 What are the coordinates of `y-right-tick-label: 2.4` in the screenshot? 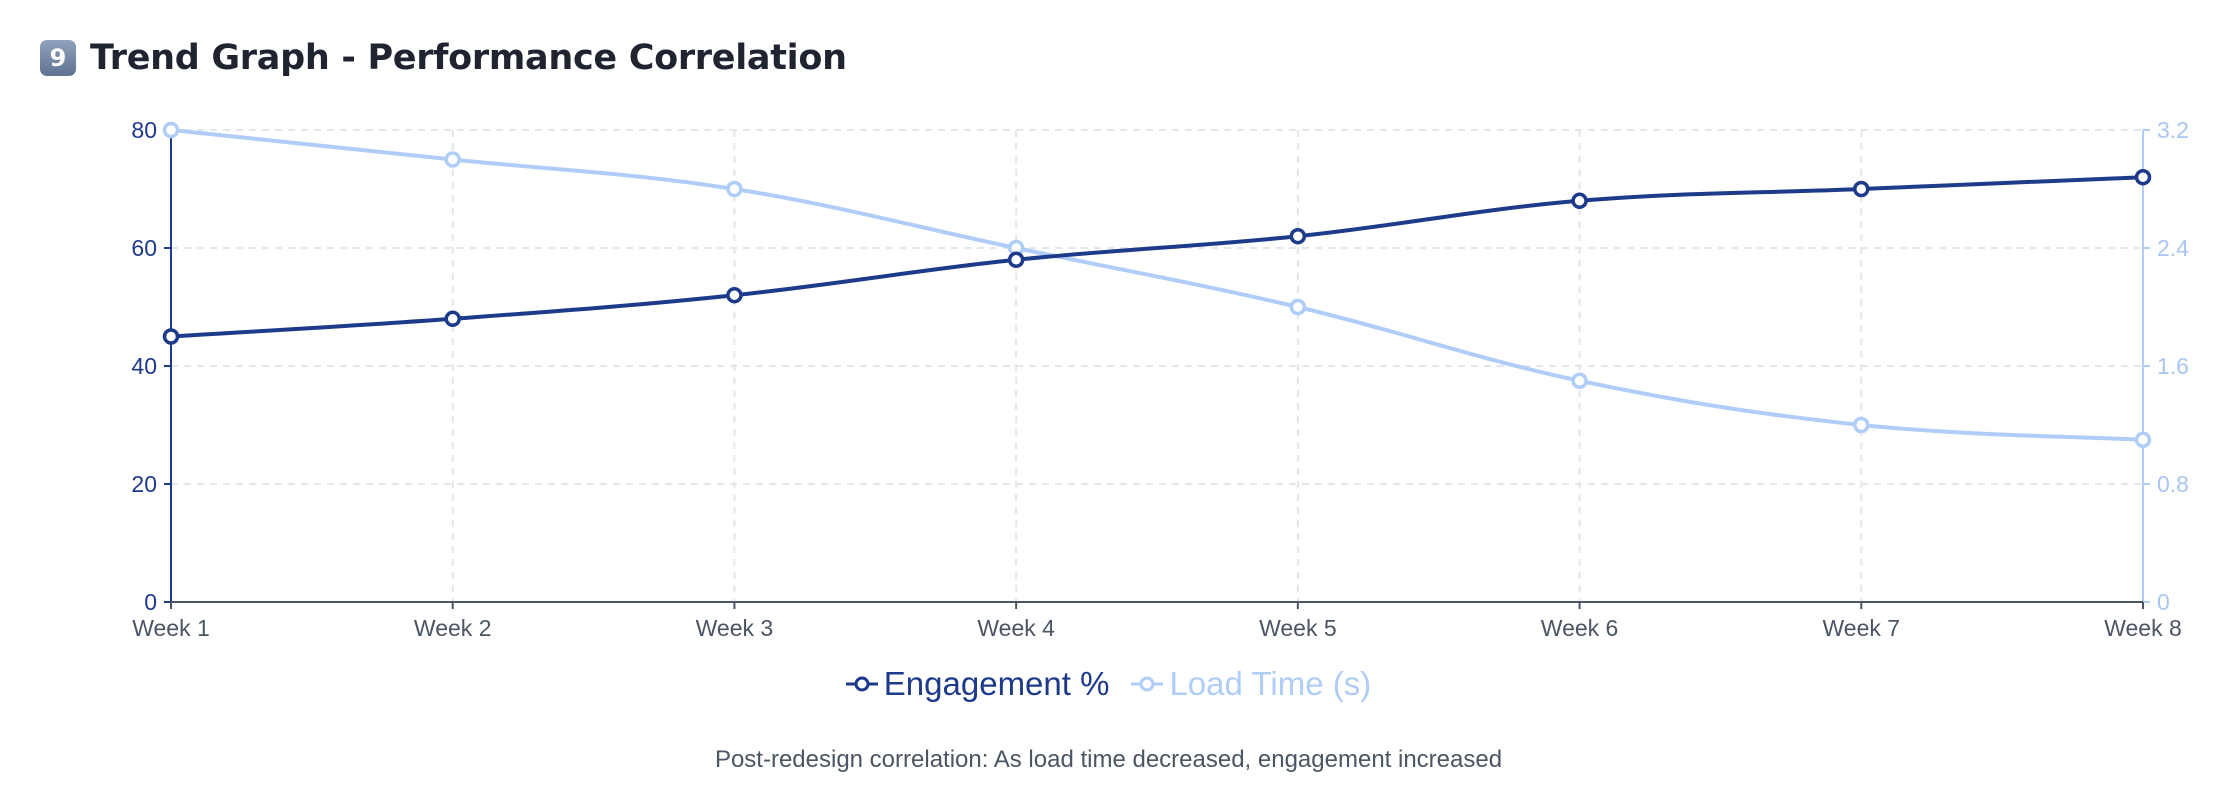 It's located at (2173, 248).